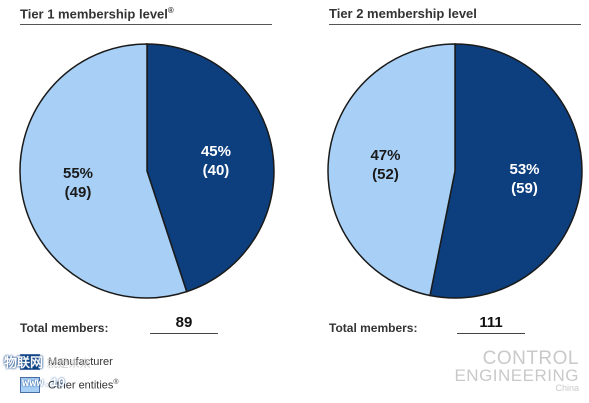 The image size is (589, 403). Describe the element at coordinates (385, 174) in the screenshot. I see `pie-2-count-label-other-entities: (52)` at that location.